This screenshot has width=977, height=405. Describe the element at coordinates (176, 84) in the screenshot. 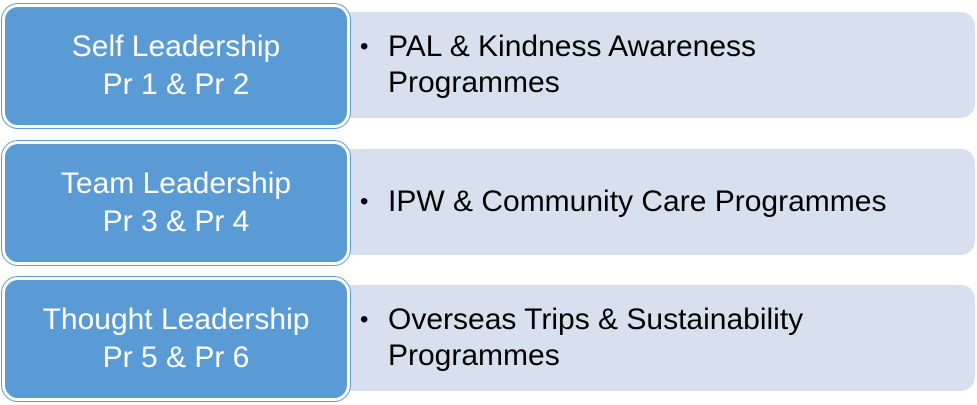

I see `label-subtitle: Pr 1 & Pr 2` at that location.